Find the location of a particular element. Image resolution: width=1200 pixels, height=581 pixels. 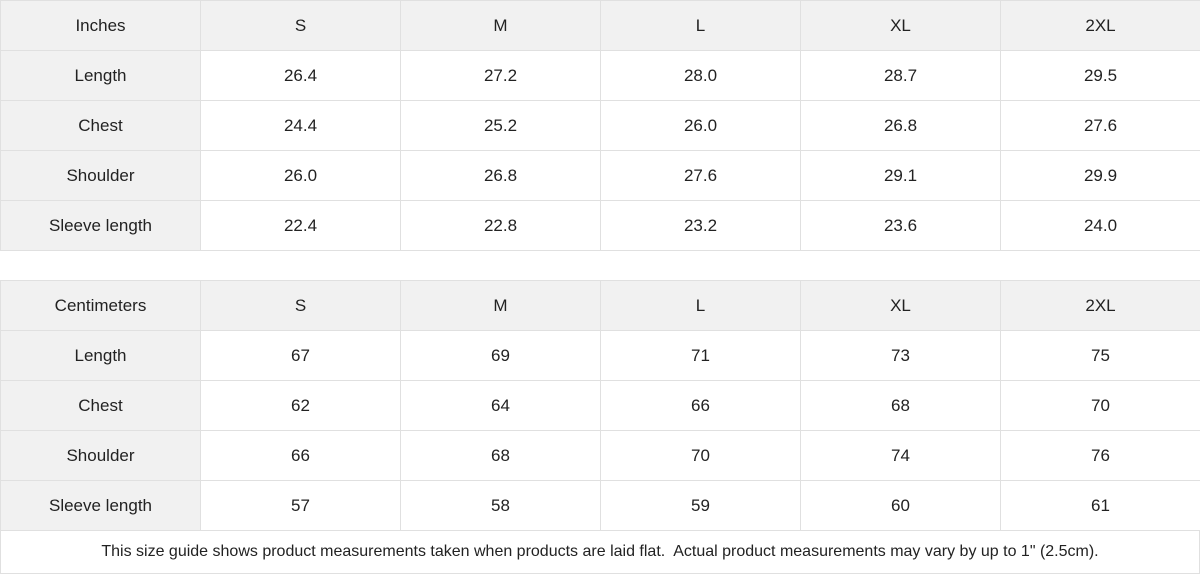

table-row: Shoulder 66 68 70 74 76 is located at coordinates (600, 456).